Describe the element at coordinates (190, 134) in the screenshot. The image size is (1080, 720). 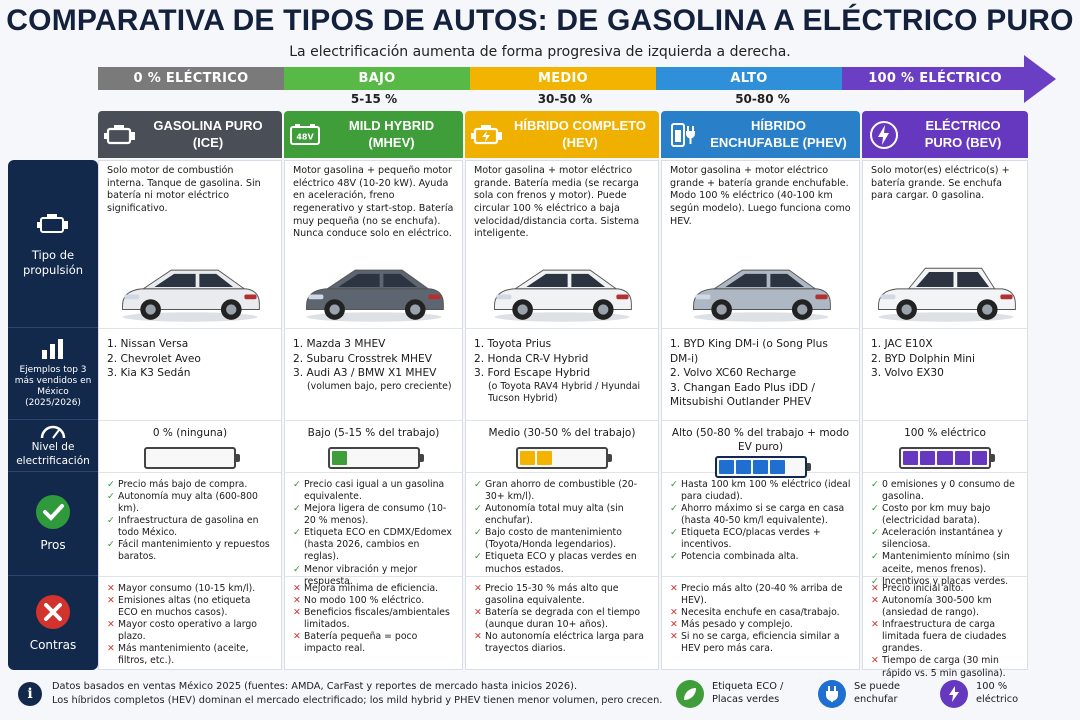
I see `column-header-ice: GASOLINA PURO (ICE)` at that location.